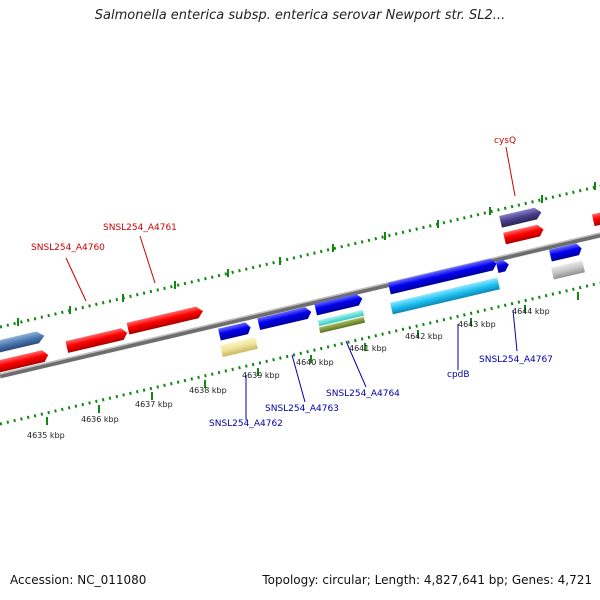 The image size is (600, 600). What do you see at coordinates (235, 331) in the screenshot?
I see `gene-a4762-blue` at bounding box center [235, 331].